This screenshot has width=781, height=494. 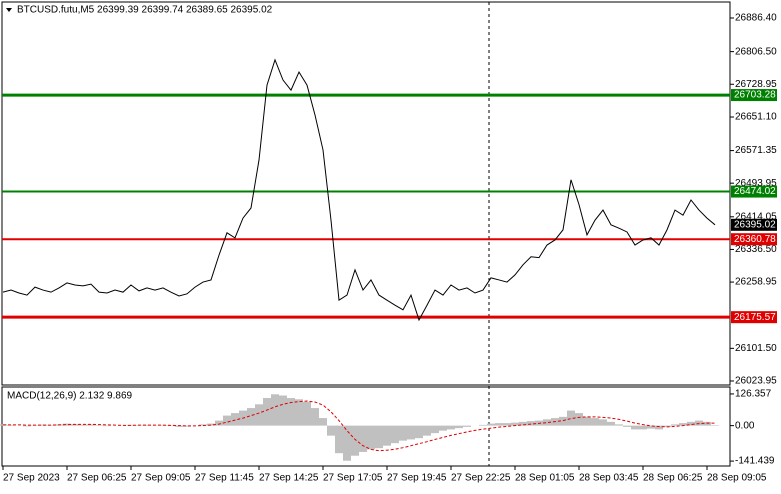 What do you see at coordinates (756, 117) in the screenshot?
I see `y-tick-label: 26651.10` at bounding box center [756, 117].